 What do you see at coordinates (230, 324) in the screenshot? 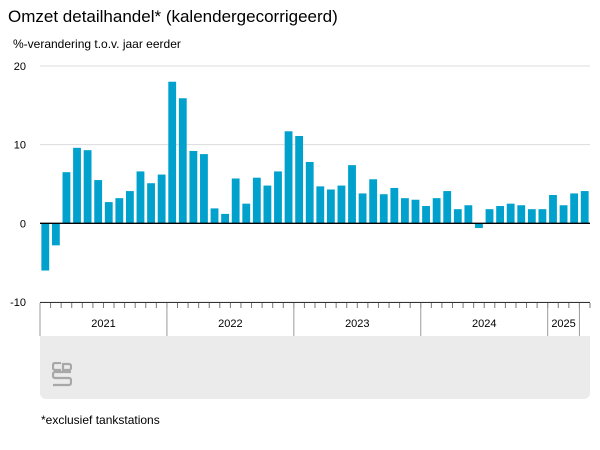
I see `x-tick-label: 2022` at bounding box center [230, 324].